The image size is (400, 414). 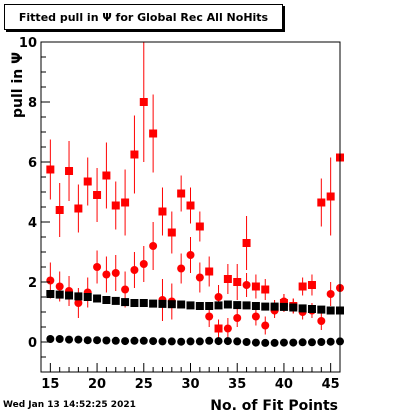 What do you see at coordinates (274, 406) in the screenshot?
I see `x-axis-label: No. of Fit Points` at bounding box center [274, 406].